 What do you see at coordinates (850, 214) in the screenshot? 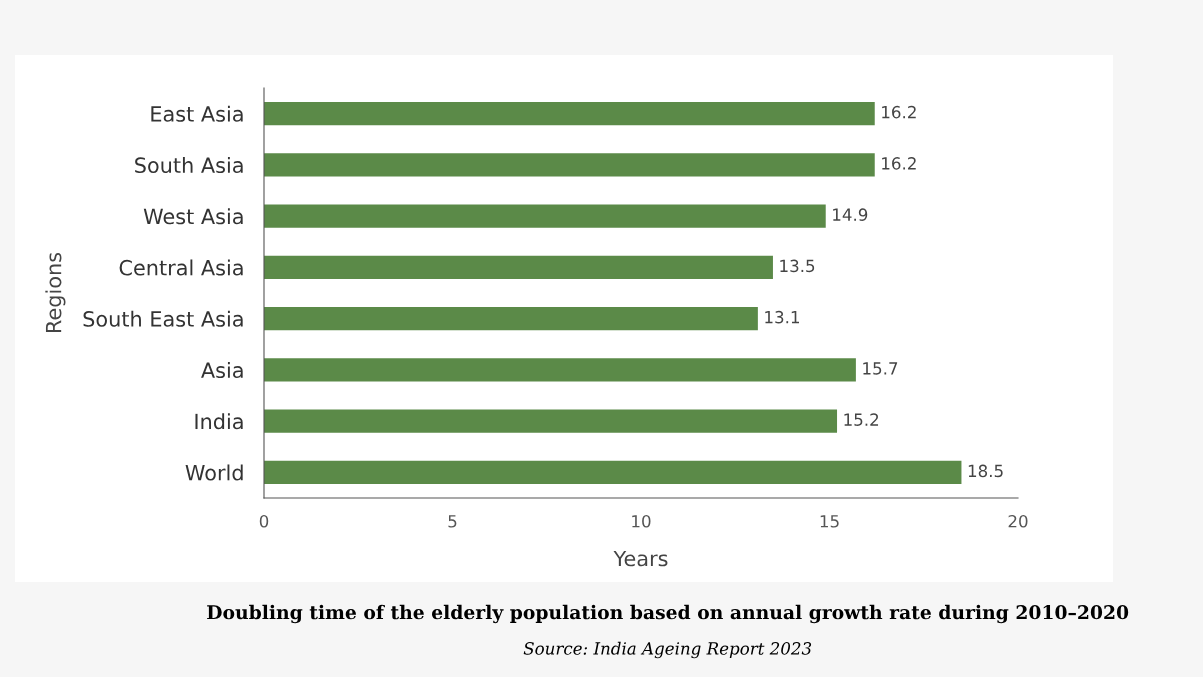
I see `data-label: 14.9` at bounding box center [850, 214].